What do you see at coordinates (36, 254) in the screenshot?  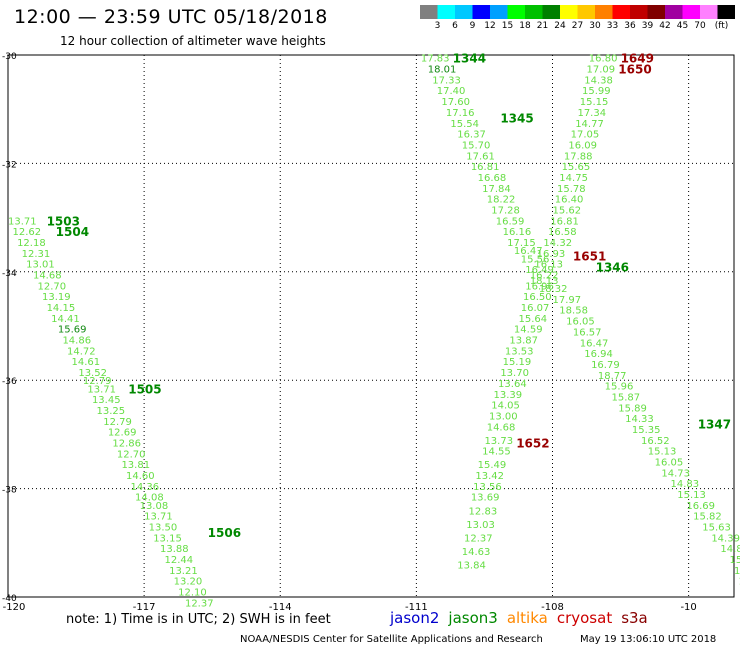 I see `wave-height-value: 12.31` at bounding box center [36, 254].